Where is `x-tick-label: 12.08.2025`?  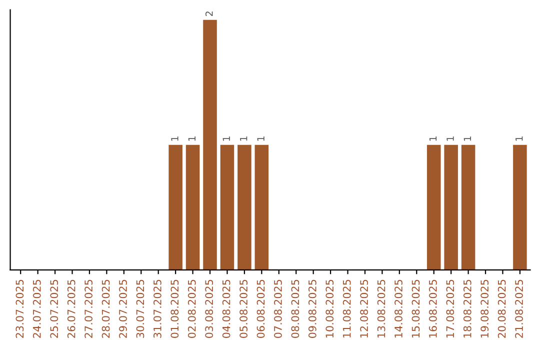 x-tick-label: 12.08.2025 is located at coordinates (364, 309).